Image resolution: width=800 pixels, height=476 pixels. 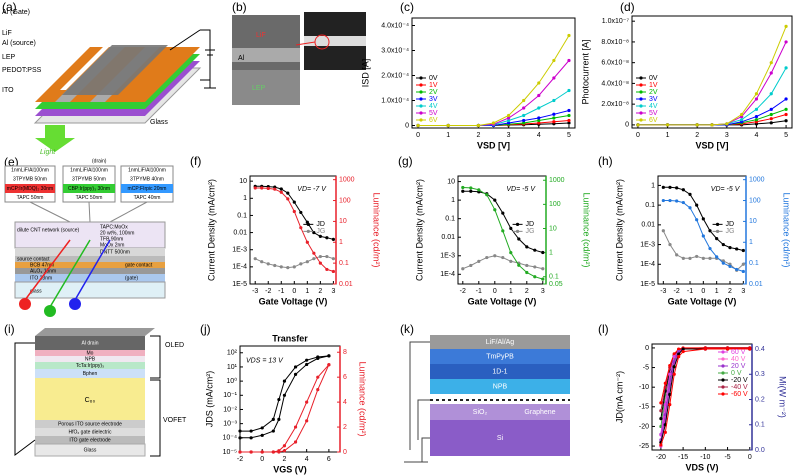 I want to click on y2-tick-label: 0.01, so click(x=346, y=284).